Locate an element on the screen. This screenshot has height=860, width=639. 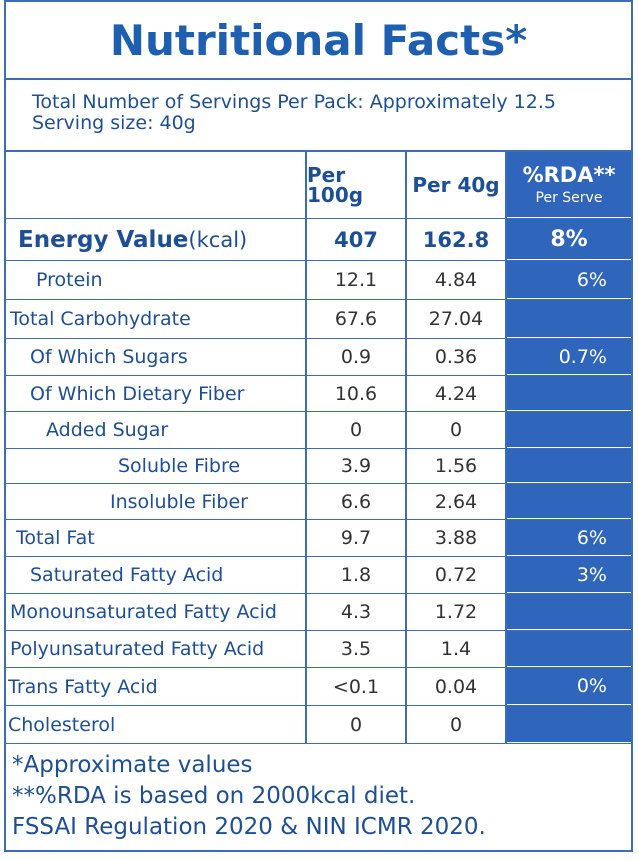
col-header: Per 40g is located at coordinates (457, 185).